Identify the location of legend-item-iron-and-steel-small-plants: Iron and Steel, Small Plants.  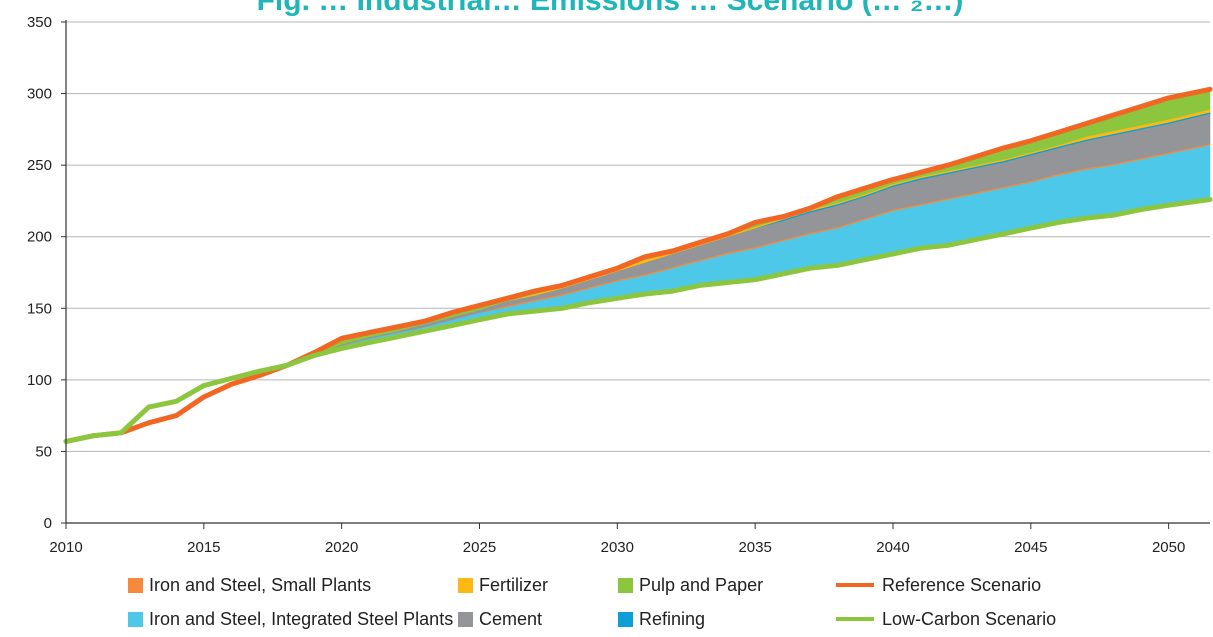
(293, 585).